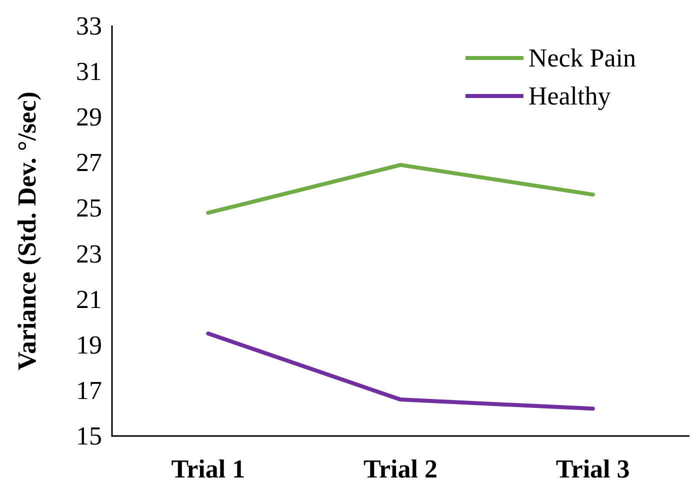 The width and height of the screenshot is (691, 489). I want to click on legend-label: Healthy, so click(569, 96).